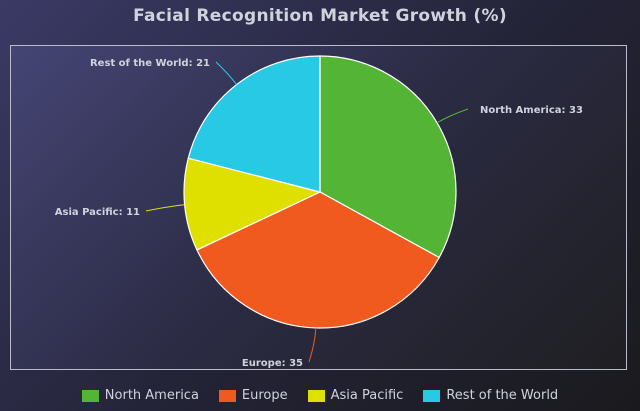 This screenshot has width=640, height=411. I want to click on pie-slice-rest-of-the-world, so click(254, 124).